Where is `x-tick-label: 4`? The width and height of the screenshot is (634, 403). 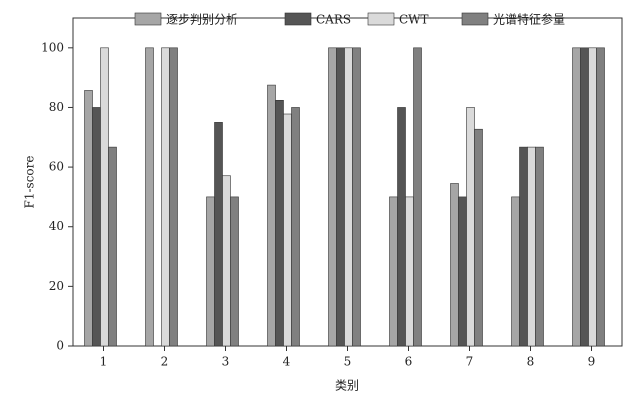 x-tick-label: 4 is located at coordinates (287, 362).